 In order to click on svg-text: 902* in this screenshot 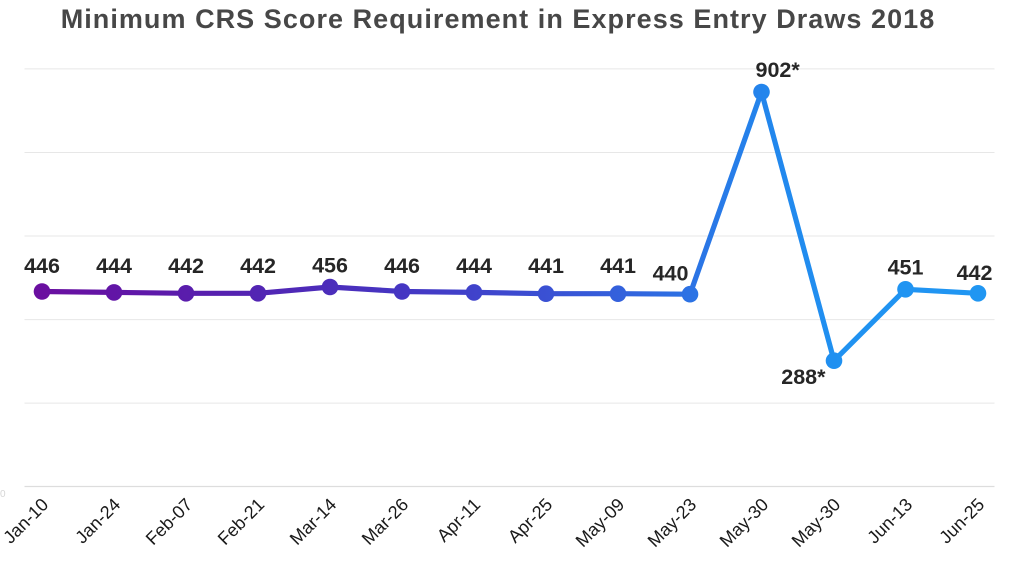, I will do `click(778, 70)`.